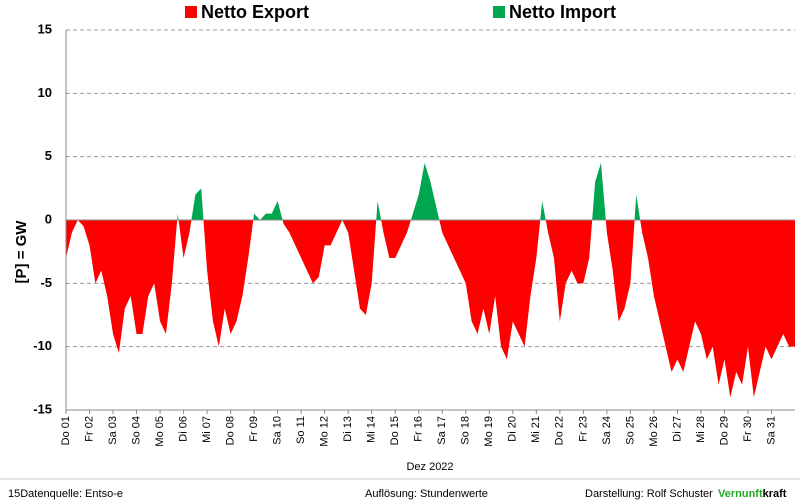 This screenshot has height=502, width=800. What do you see at coordinates (654, 431) in the screenshot?
I see `x-tick-label: Mo 26` at bounding box center [654, 431].